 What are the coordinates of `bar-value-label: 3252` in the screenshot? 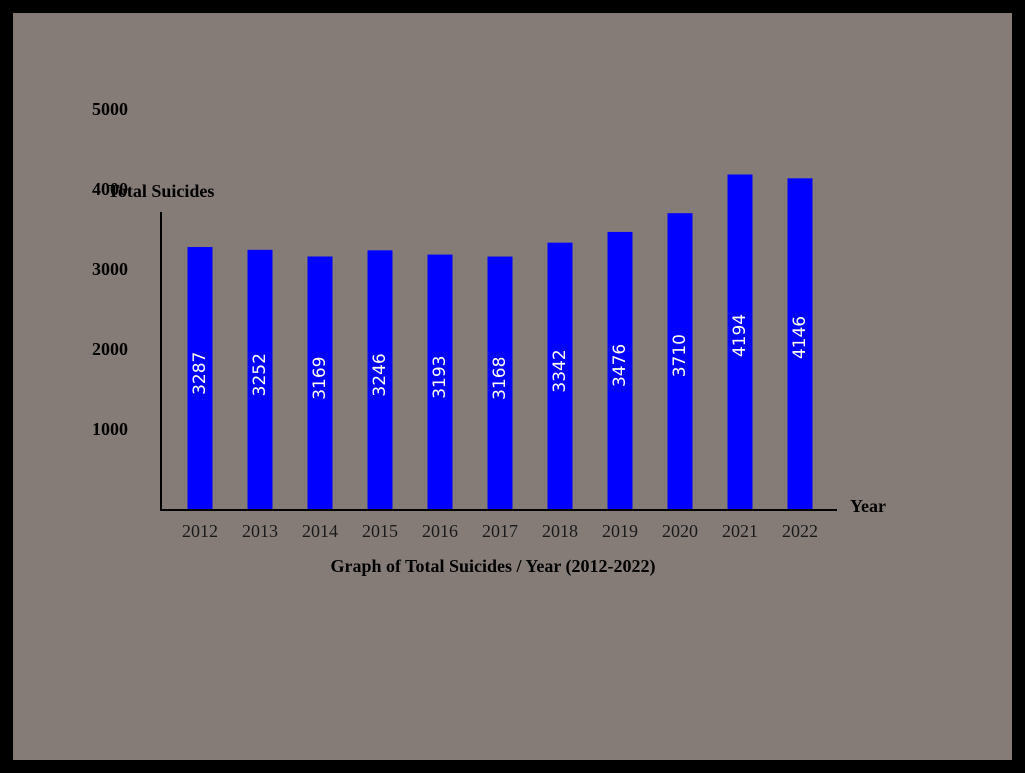 It's located at (260, 374).